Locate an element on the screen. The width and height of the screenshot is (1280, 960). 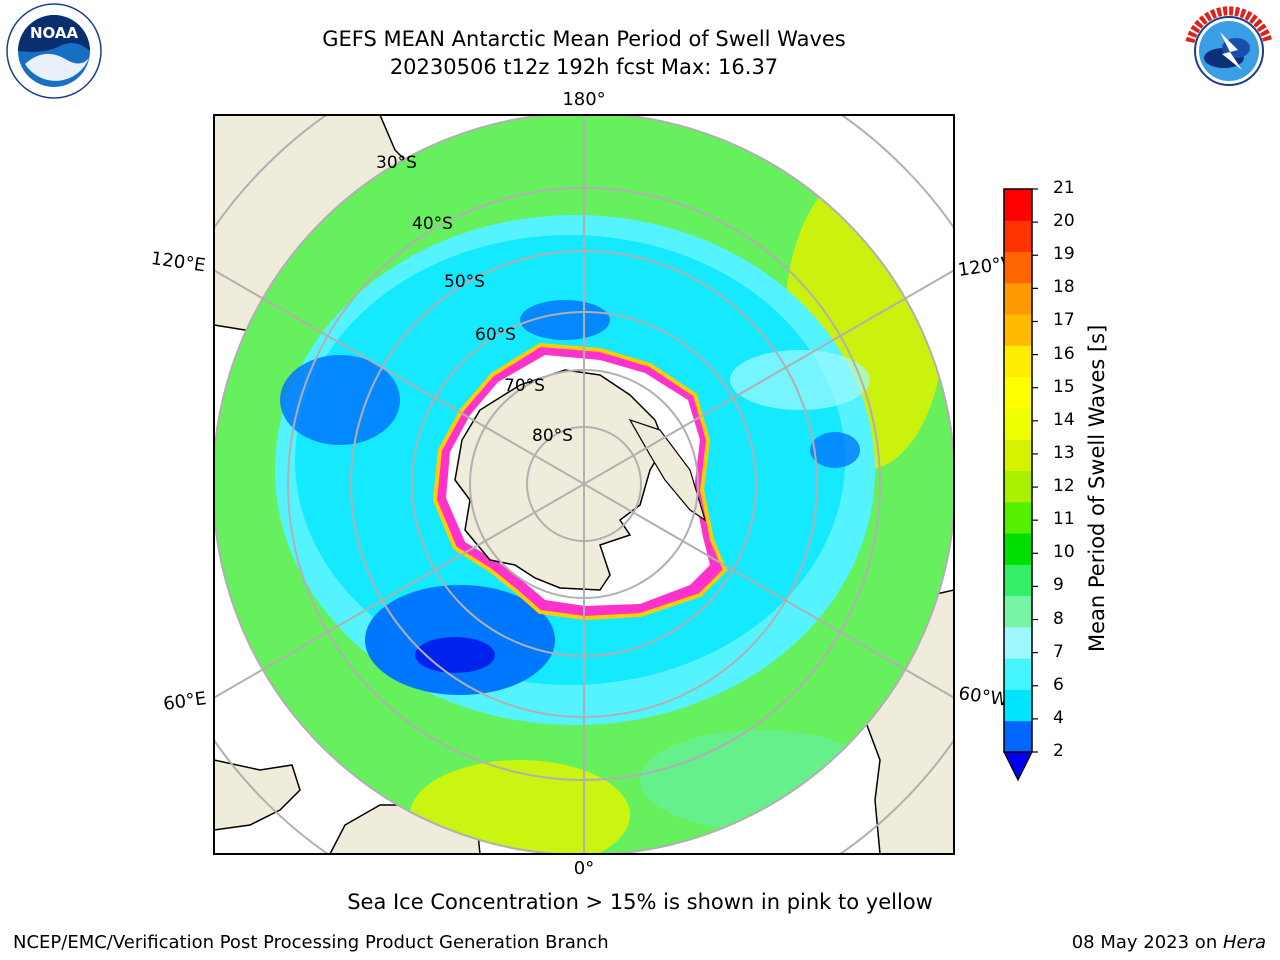
lon-label-180: 180° is located at coordinates (583, 99).